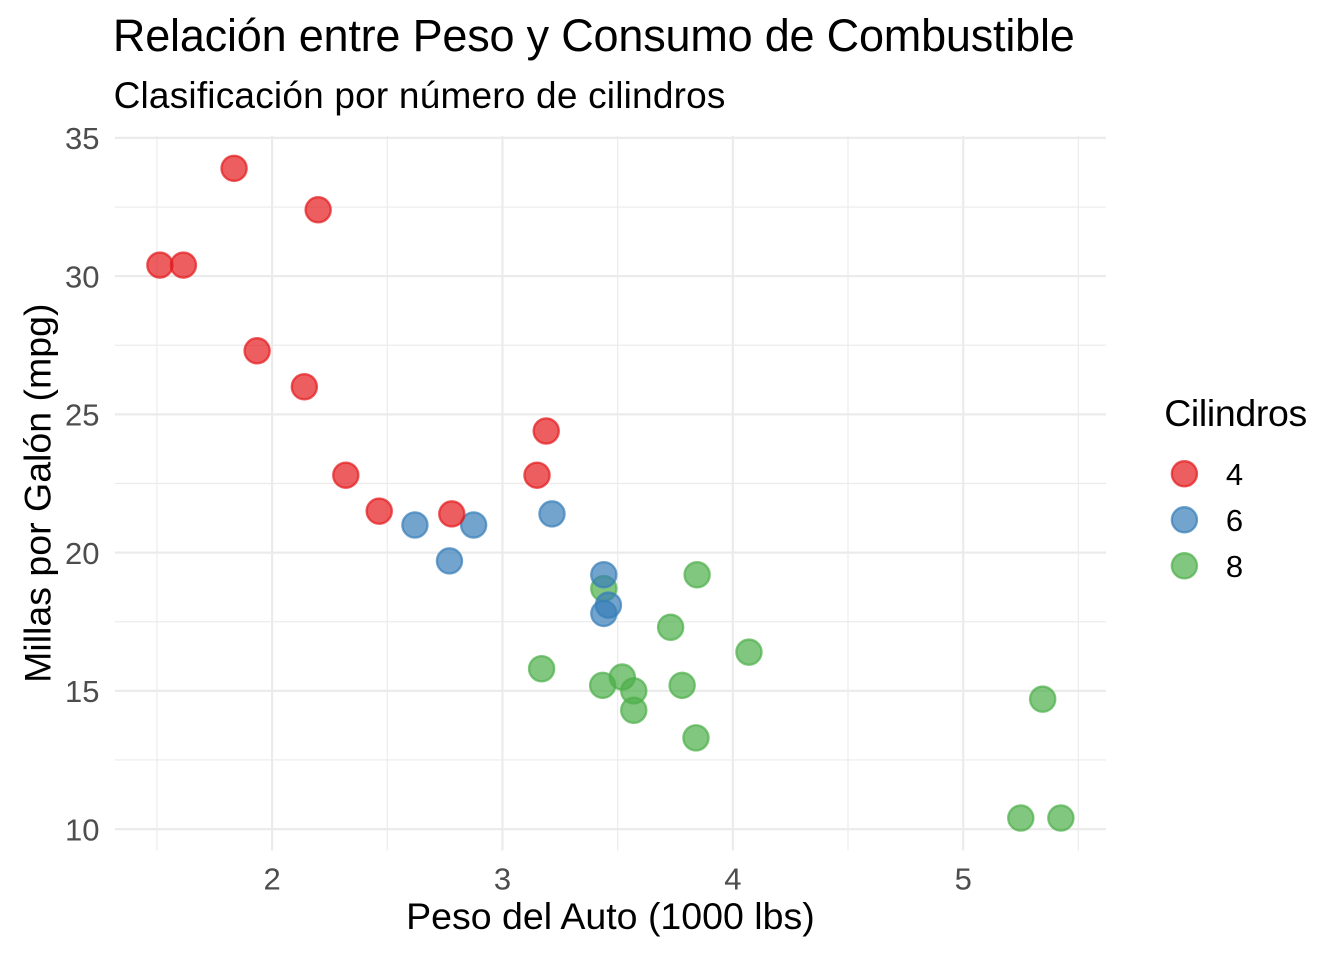  Describe the element at coordinates (82, 276) in the screenshot. I see `svg-text: 30` at that location.